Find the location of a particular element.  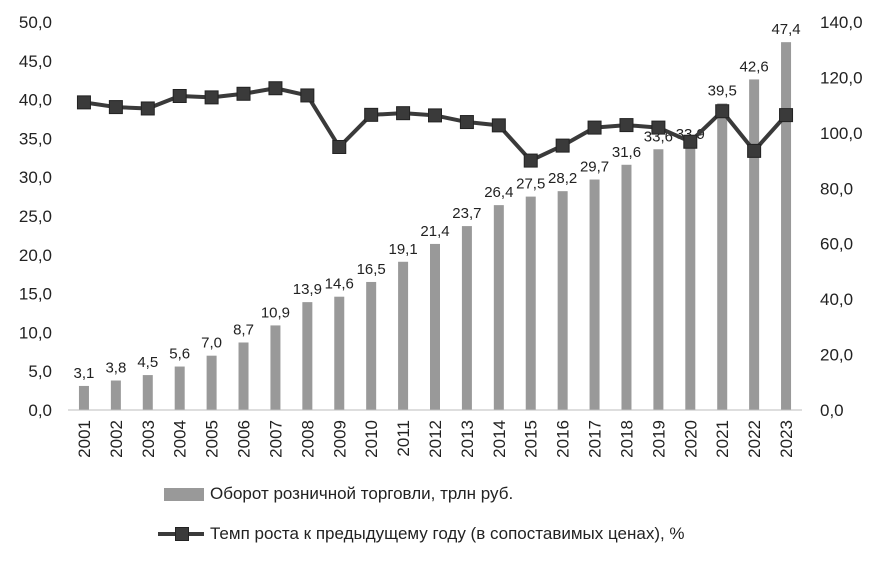

bar-2015 is located at coordinates (530, 303).